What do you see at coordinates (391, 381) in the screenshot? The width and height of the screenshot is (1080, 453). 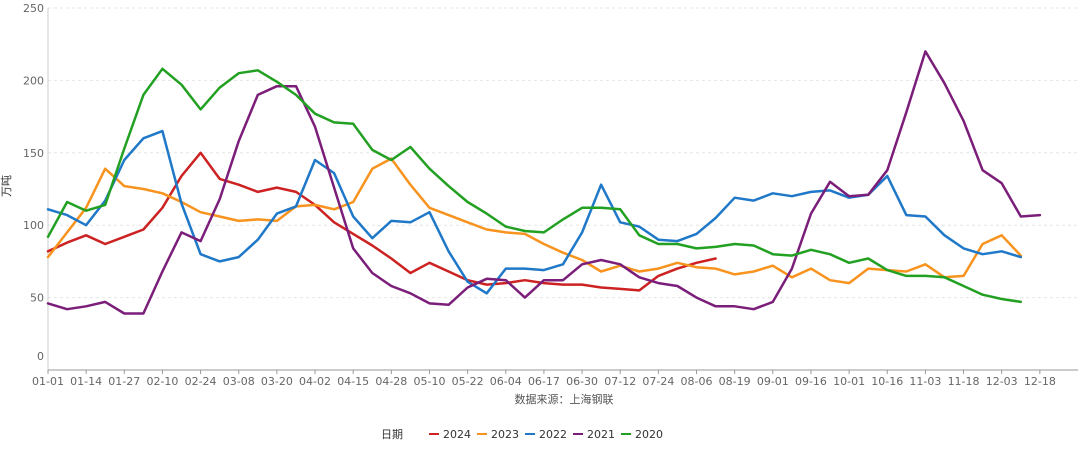 I see `x-tick-label: 04-28` at bounding box center [391, 381].